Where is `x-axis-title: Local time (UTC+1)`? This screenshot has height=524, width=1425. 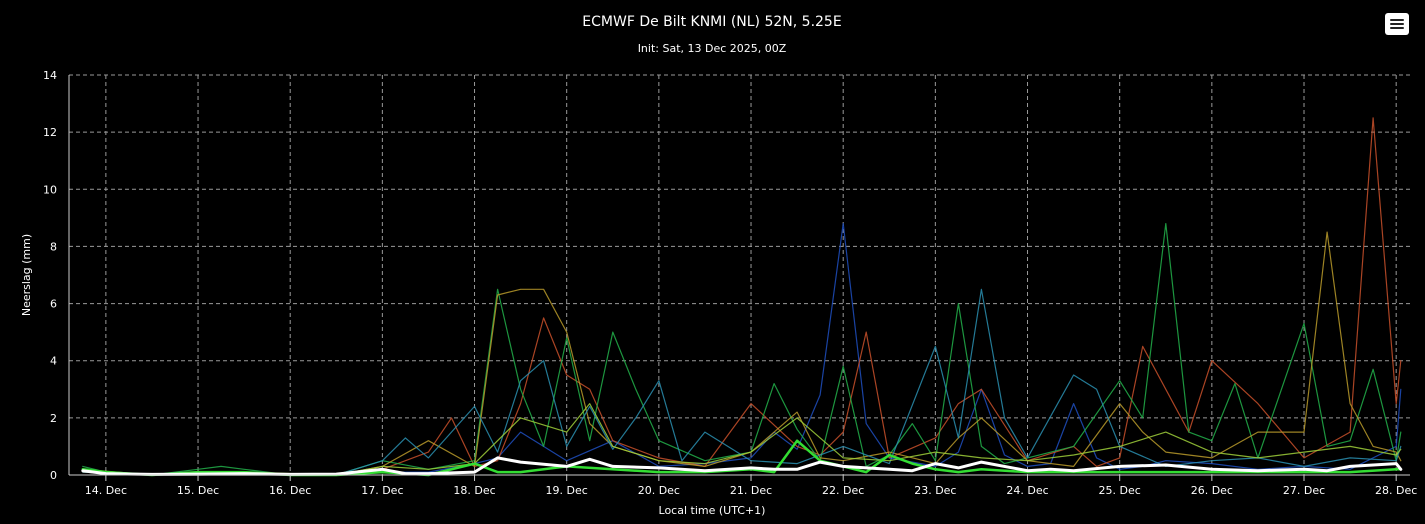
x-axis-title: Local time (UTC+1) is located at coordinates (712, 510).